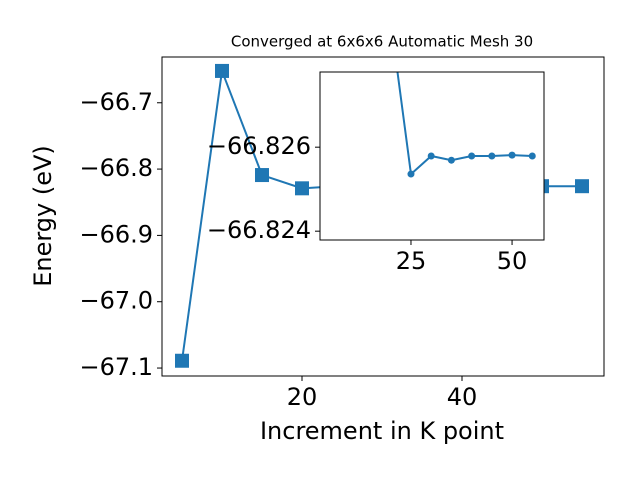 Image resolution: width=640 pixels, height=480 pixels. I want to click on axes-frame, so click(432, 156).